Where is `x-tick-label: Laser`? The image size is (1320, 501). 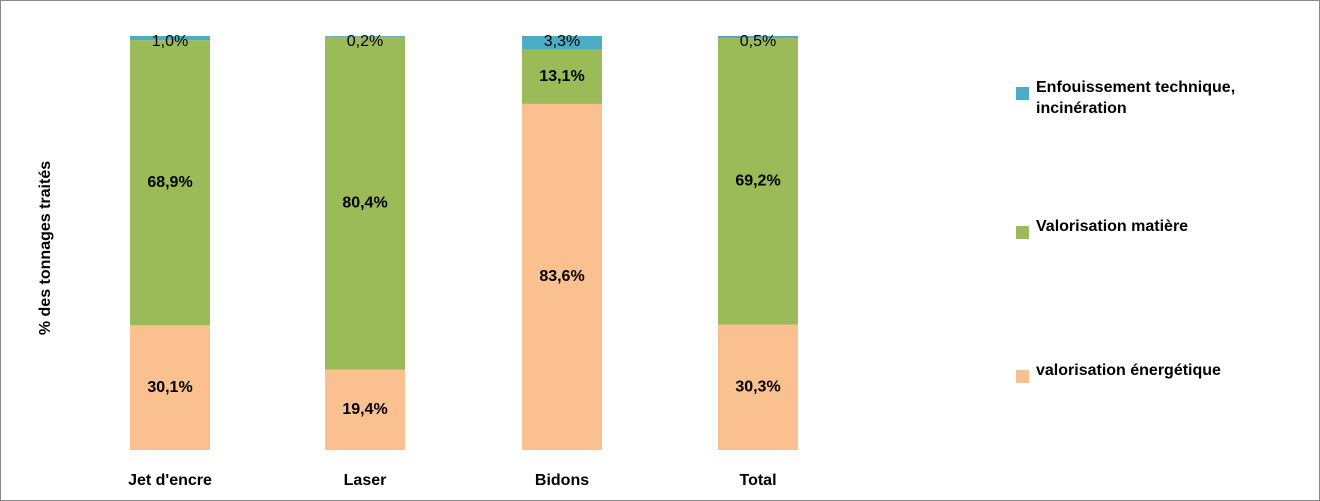
x-tick-label: Laser is located at coordinates (365, 480).